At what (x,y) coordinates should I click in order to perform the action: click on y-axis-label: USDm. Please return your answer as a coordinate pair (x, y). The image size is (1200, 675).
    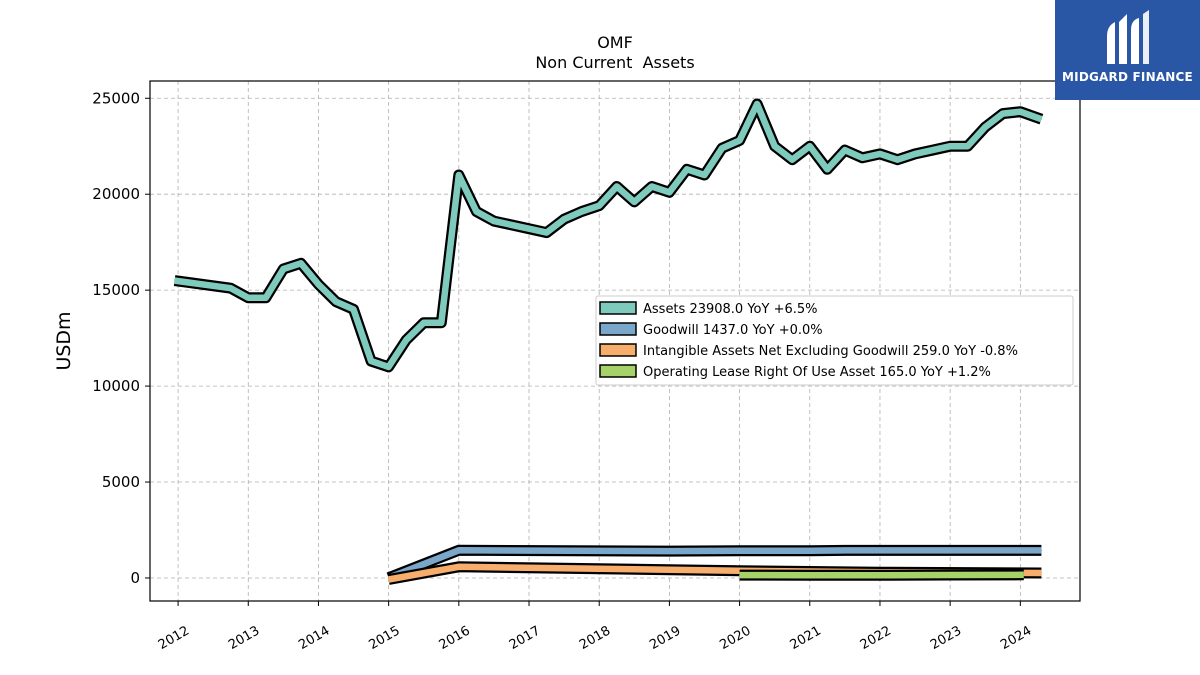
    Looking at the image, I should click on (64, 340).